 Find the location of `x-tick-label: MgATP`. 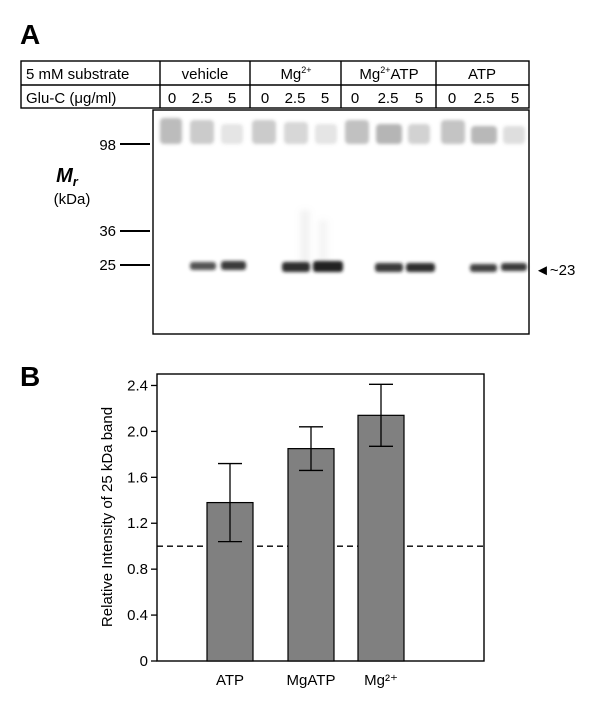

x-tick-label: MgATP is located at coordinates (311, 680).